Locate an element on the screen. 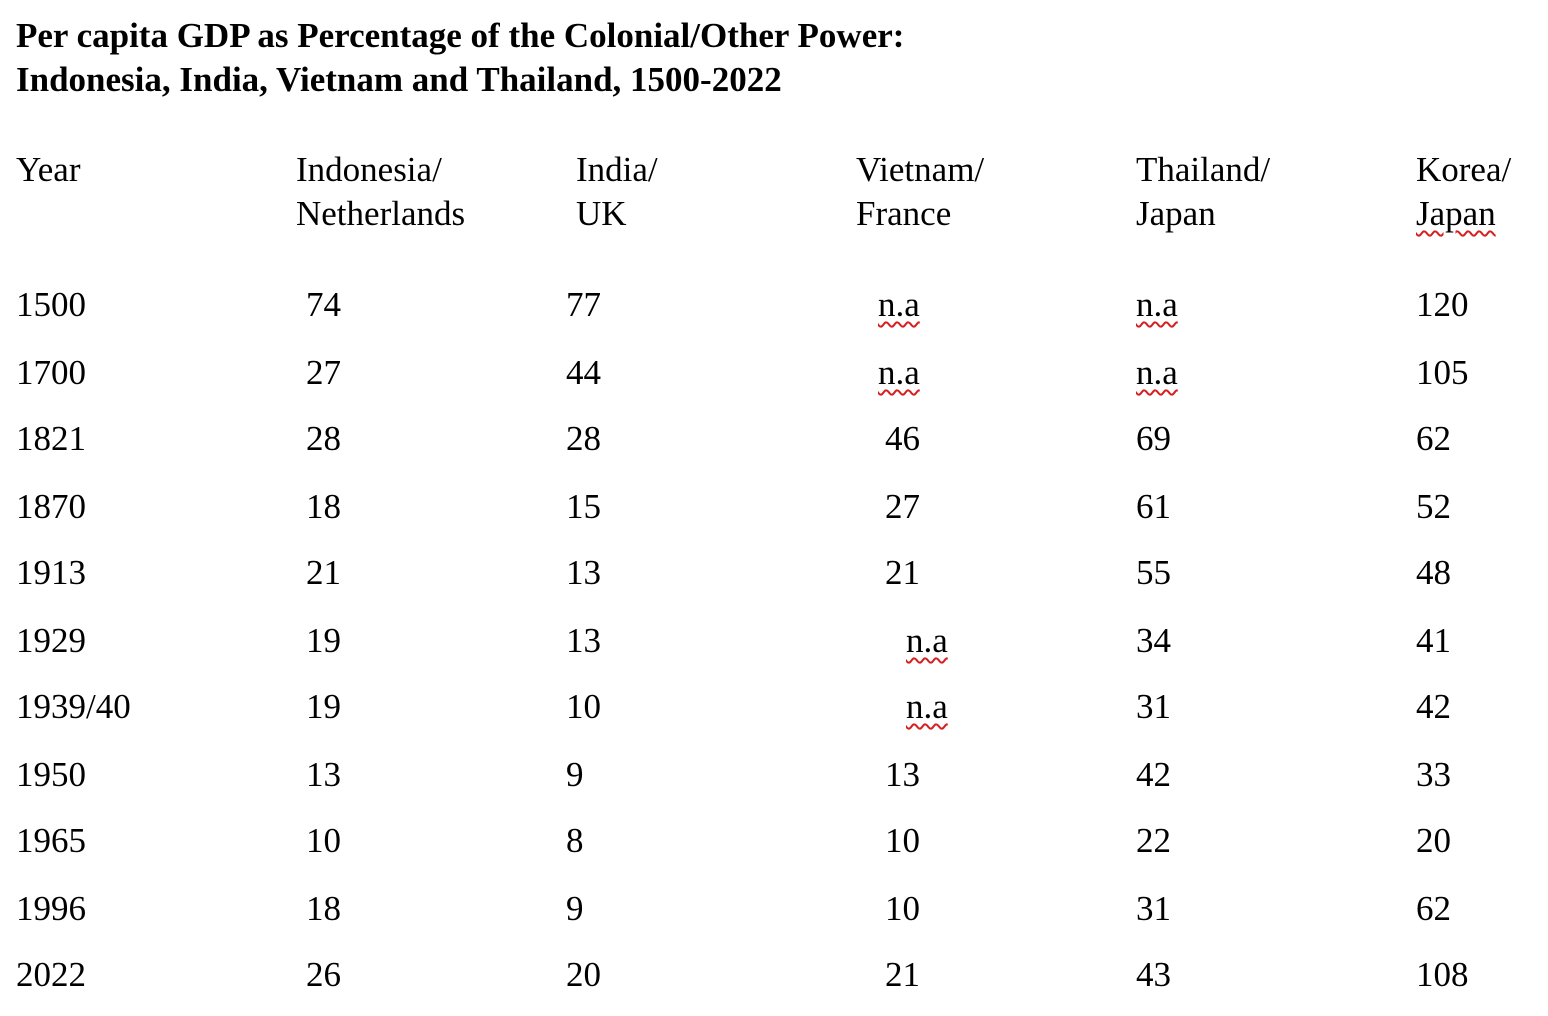  row-year-cell: 1965 is located at coordinates (51, 840).